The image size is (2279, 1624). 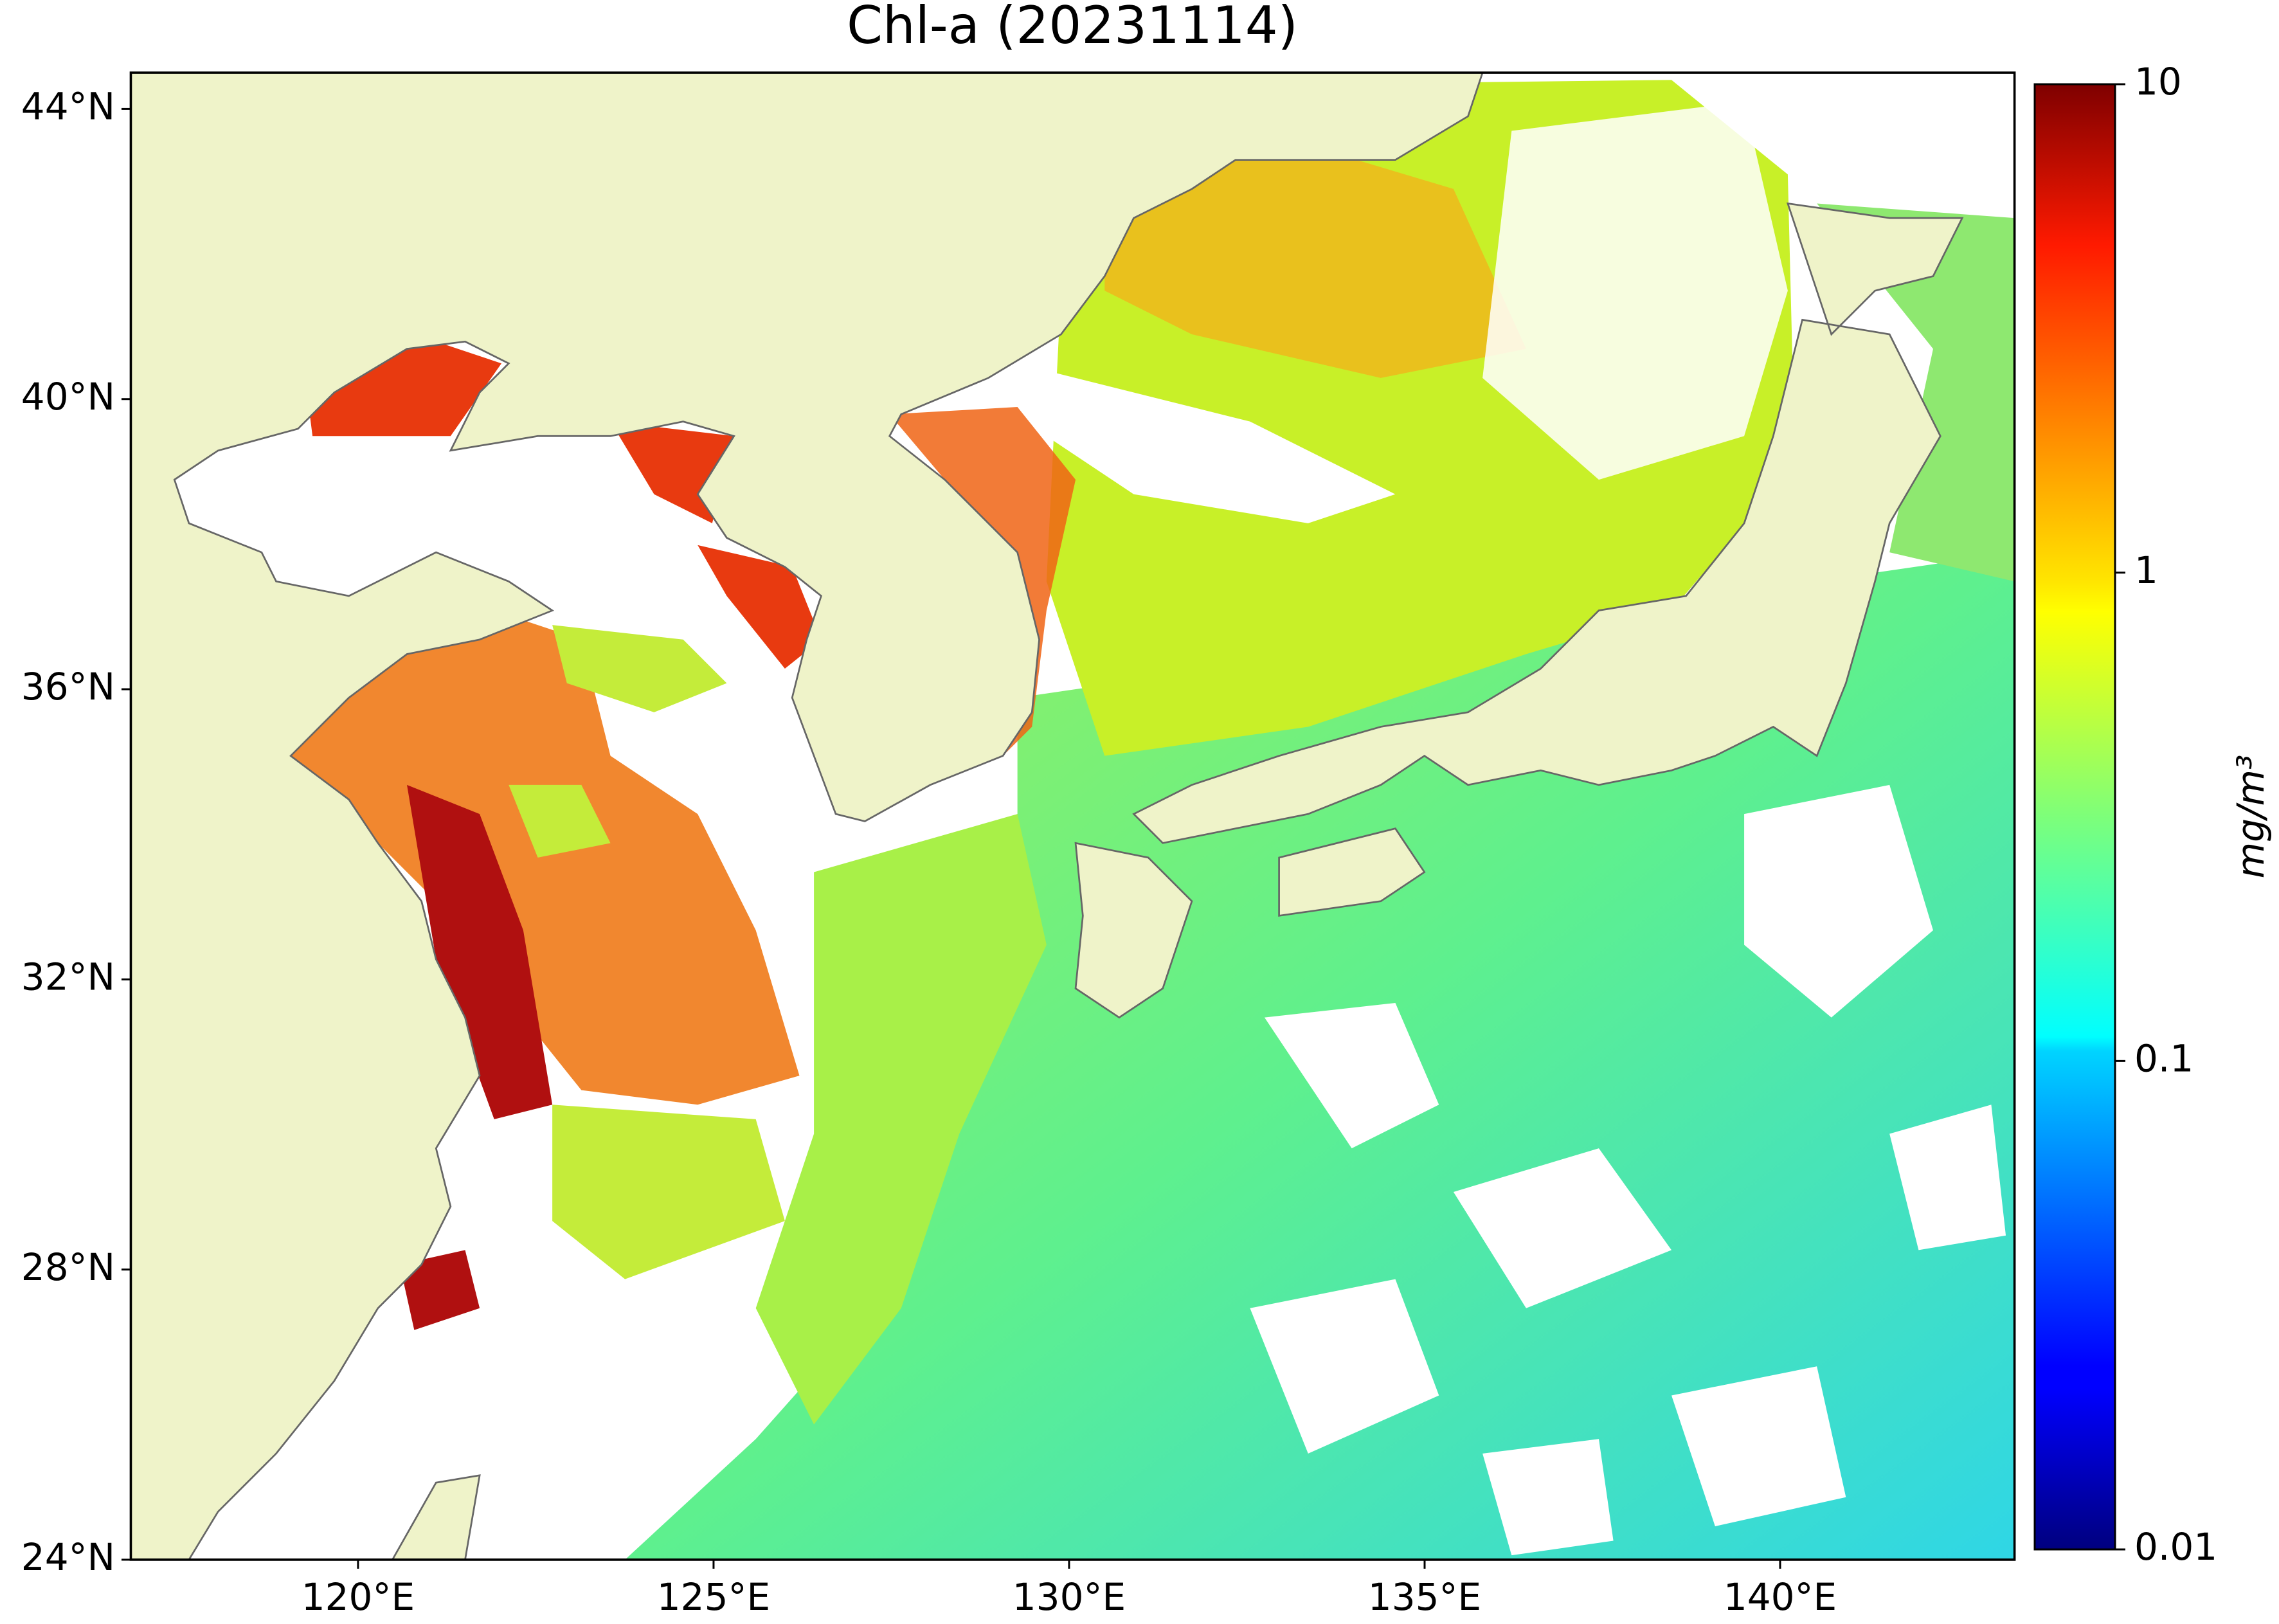 What do you see at coordinates (1069, 1597) in the screenshot?
I see `x-tick-label: 130°E` at bounding box center [1069, 1597].